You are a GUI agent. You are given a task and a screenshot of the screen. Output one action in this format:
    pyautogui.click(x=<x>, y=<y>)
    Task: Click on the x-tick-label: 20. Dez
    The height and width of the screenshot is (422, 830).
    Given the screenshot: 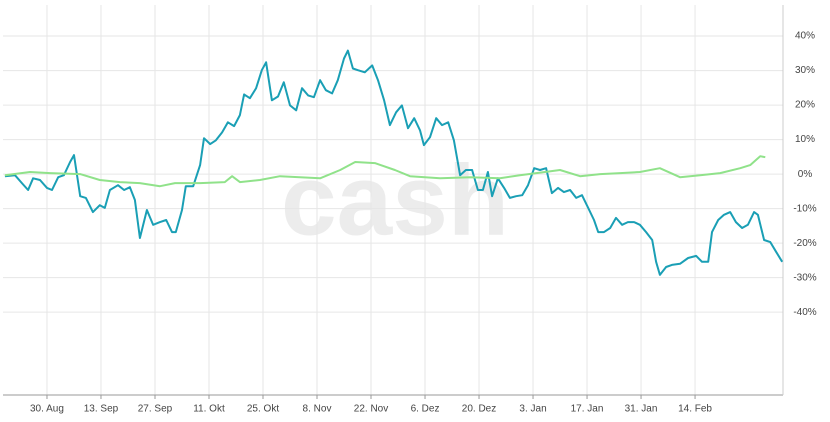 What is the action you would take?
    pyautogui.click(x=479, y=409)
    